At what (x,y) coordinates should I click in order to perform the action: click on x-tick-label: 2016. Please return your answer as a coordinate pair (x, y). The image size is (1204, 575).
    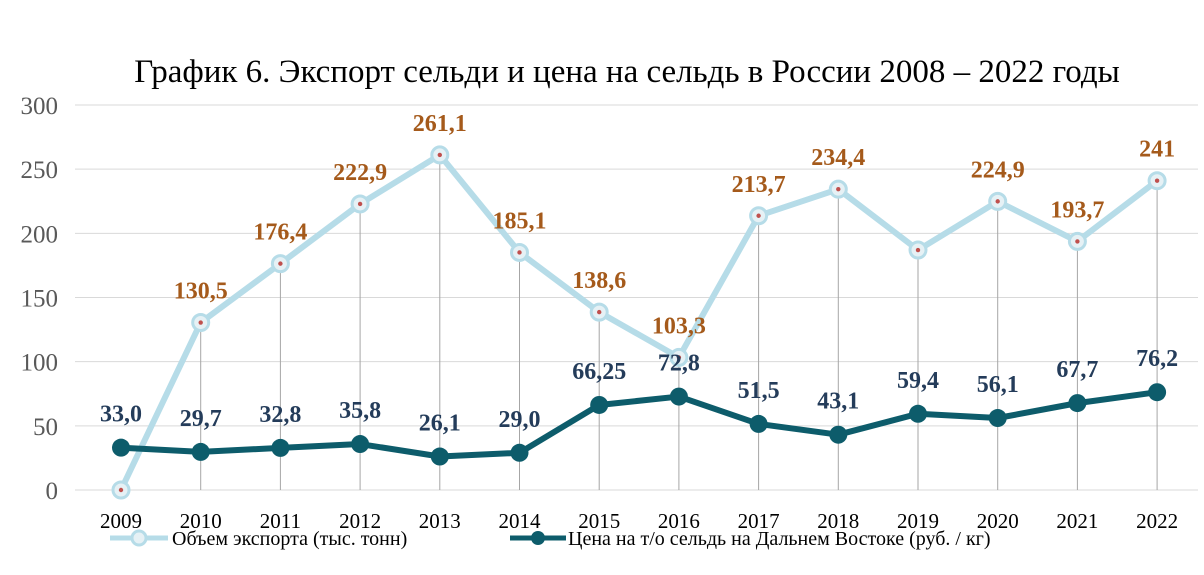
    Looking at the image, I should click on (679, 521).